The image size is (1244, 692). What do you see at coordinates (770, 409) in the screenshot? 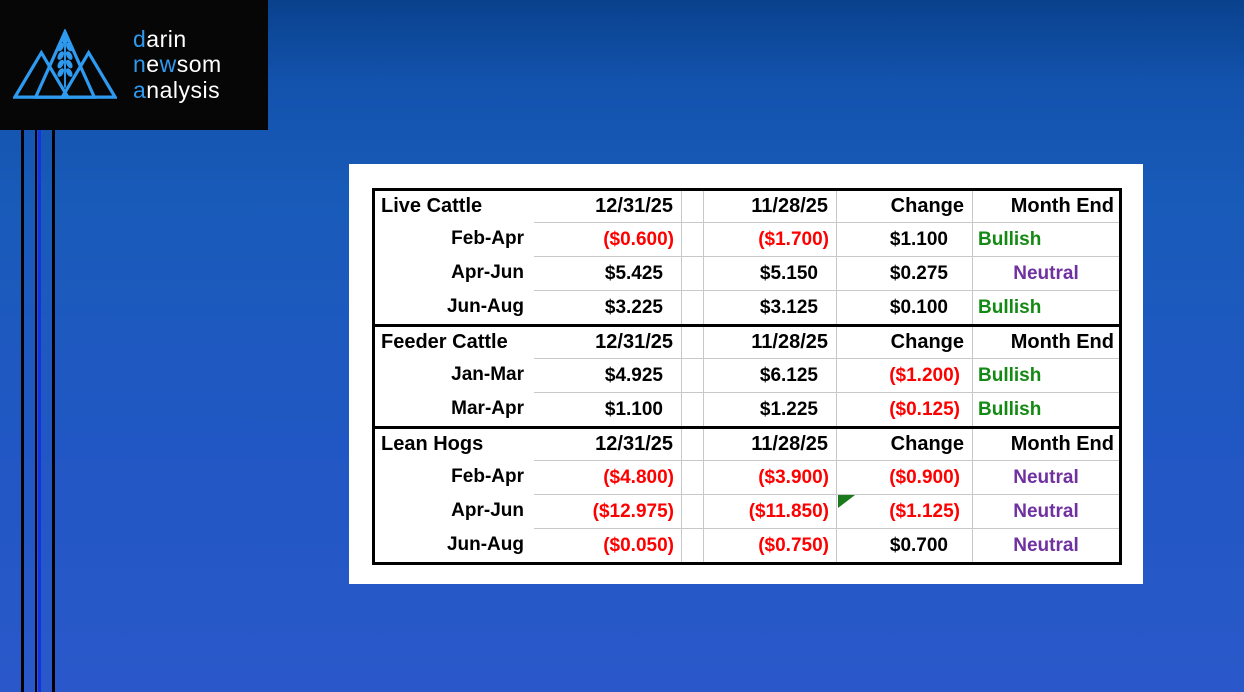
I see `value-cell: $1.225` at bounding box center [770, 409].